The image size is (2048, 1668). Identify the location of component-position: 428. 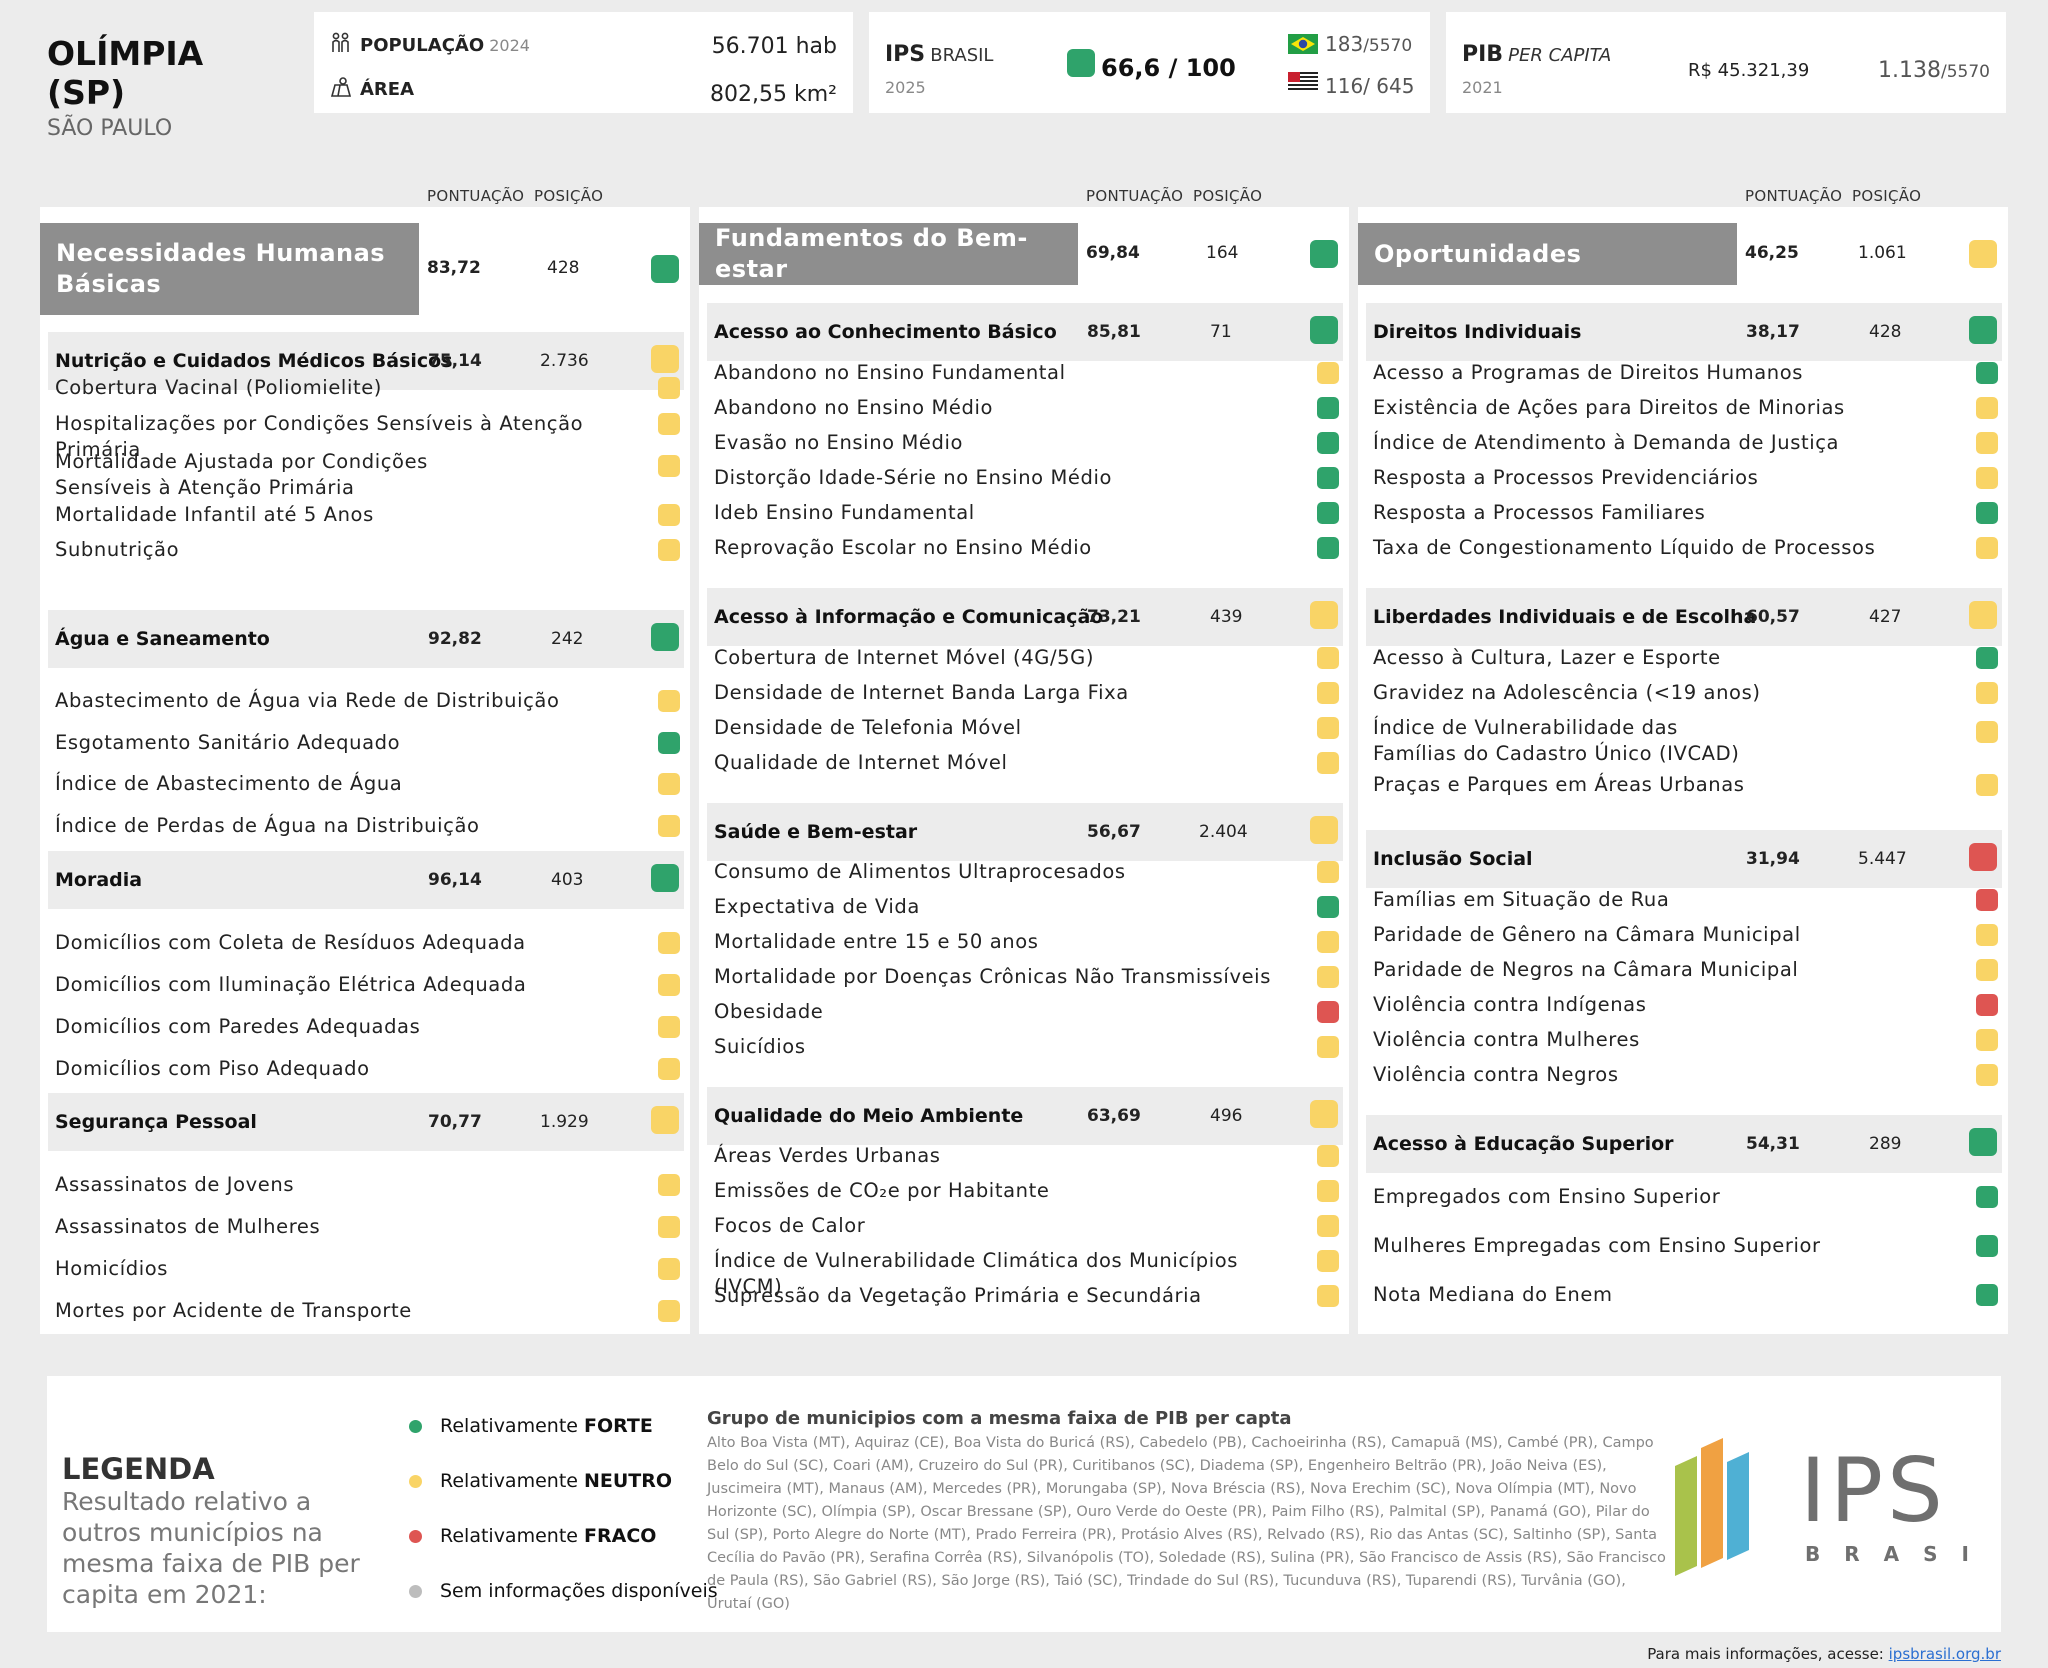
(1885, 332).